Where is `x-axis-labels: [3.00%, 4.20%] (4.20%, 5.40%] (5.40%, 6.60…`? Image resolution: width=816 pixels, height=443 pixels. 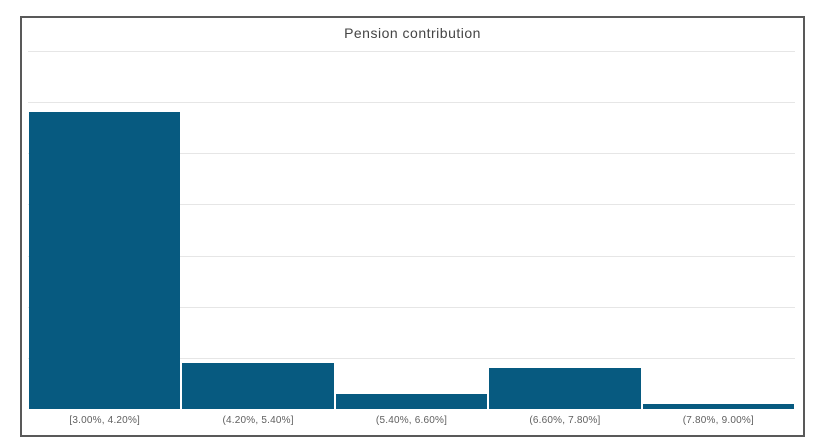
x-axis-labels: [3.00%, 4.20%] (4.20%, 5.40%] (5.40%, 6.60… is located at coordinates (411, 421).